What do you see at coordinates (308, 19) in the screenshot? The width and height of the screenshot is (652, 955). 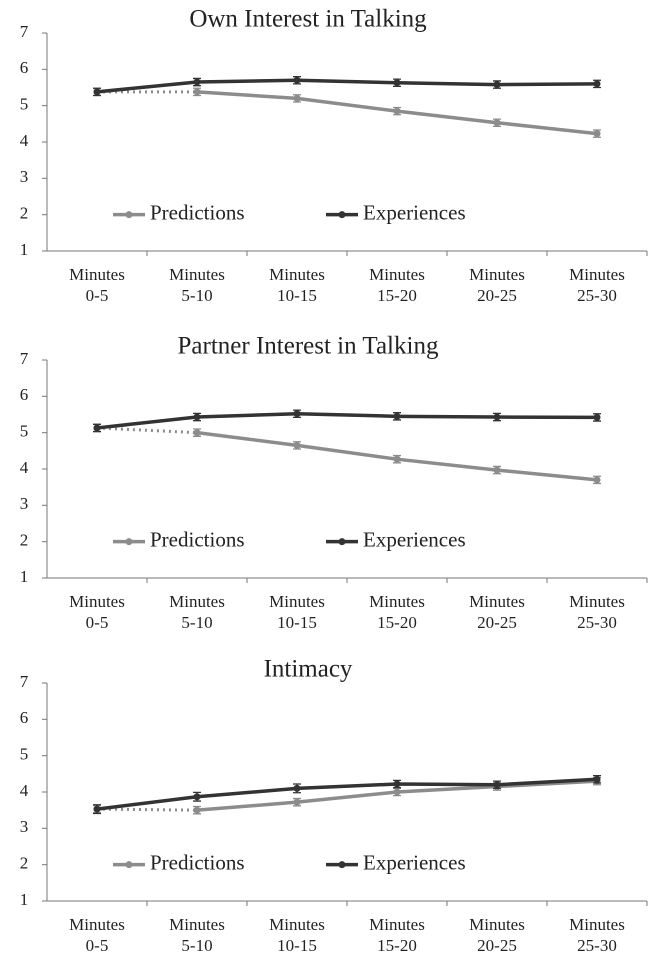 I see `chart-title: Own Interest in Talking` at bounding box center [308, 19].